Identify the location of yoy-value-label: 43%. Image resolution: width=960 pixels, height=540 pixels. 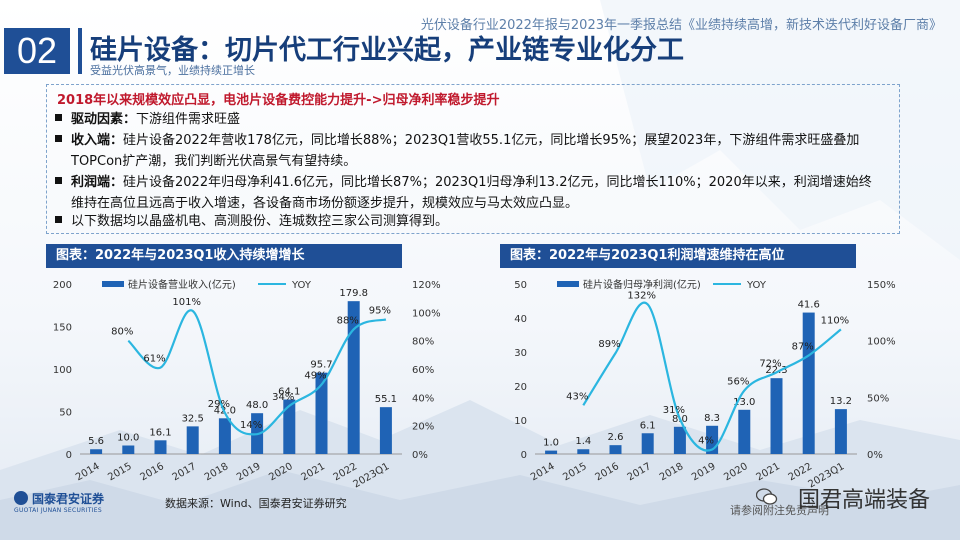
(577, 396).